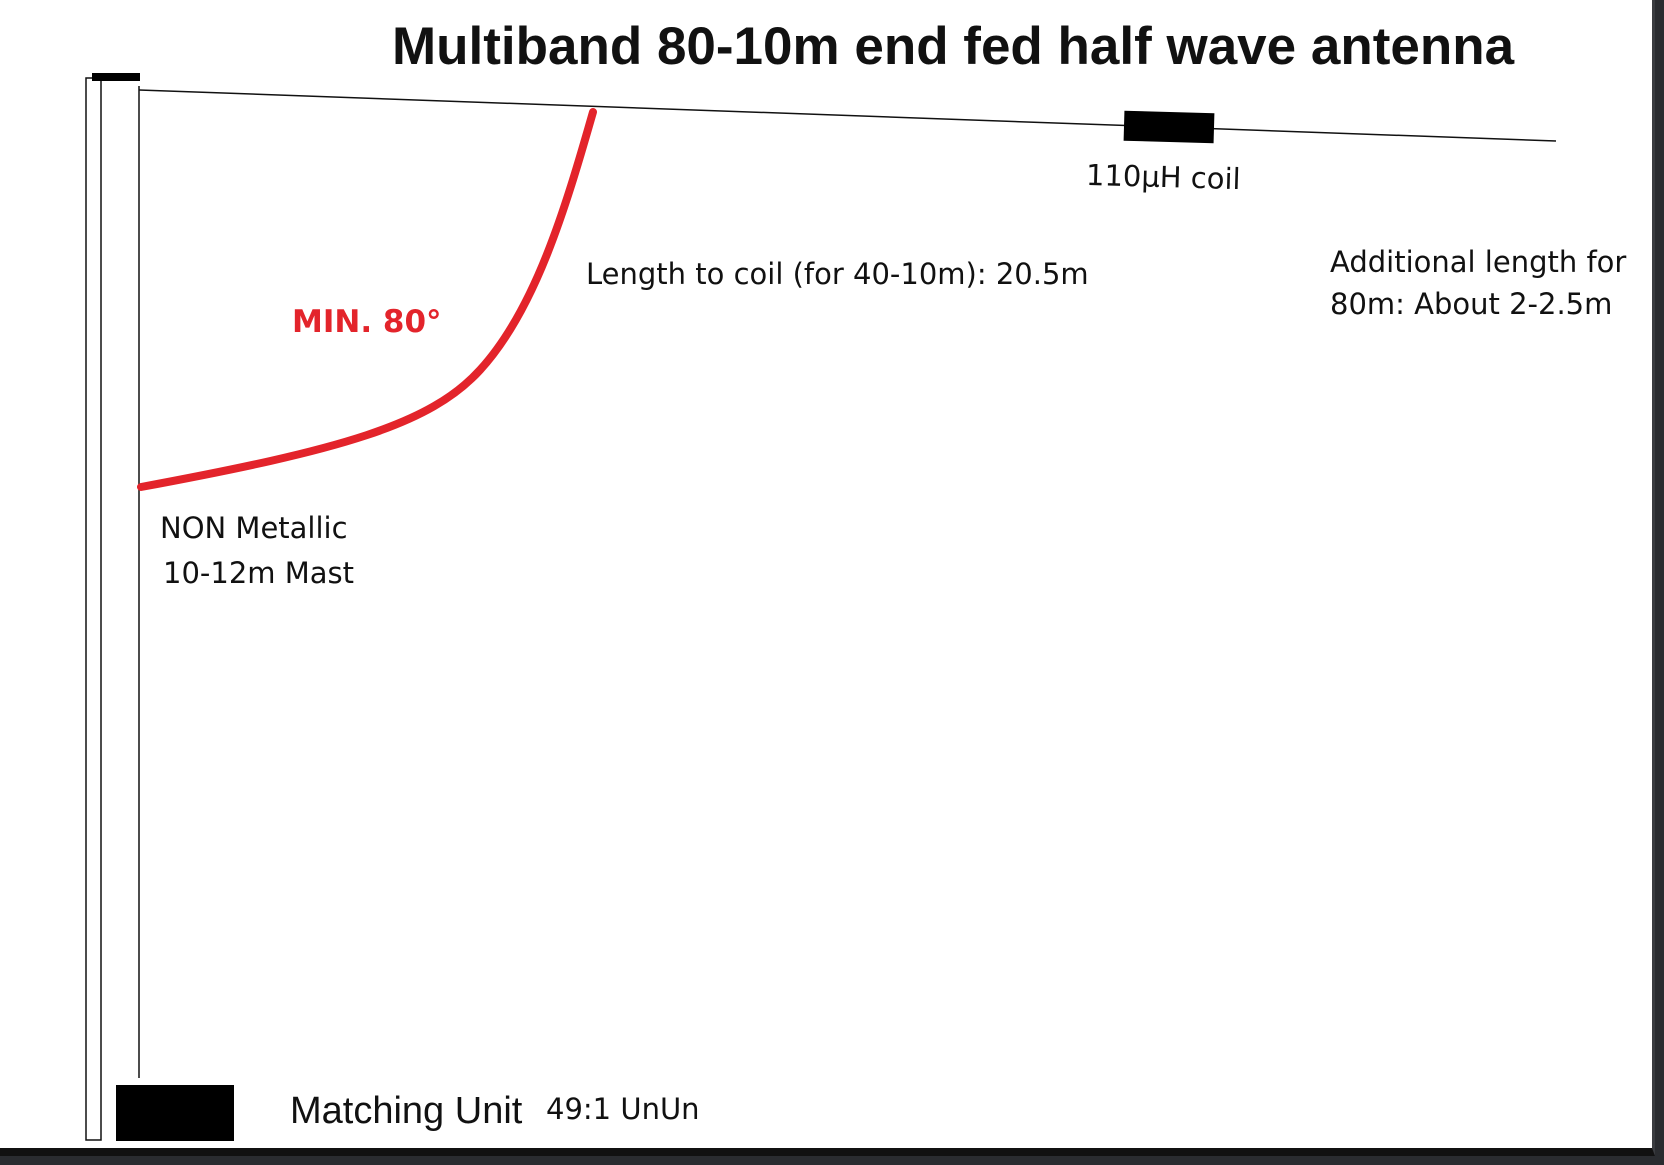  I want to click on matching-unit-label: Matching Unit, so click(406, 1111).